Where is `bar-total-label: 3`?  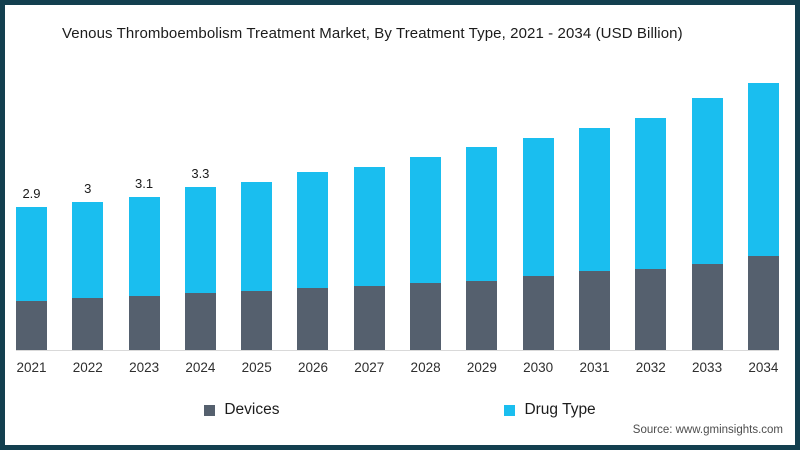 bar-total-label: 3 is located at coordinates (88, 188).